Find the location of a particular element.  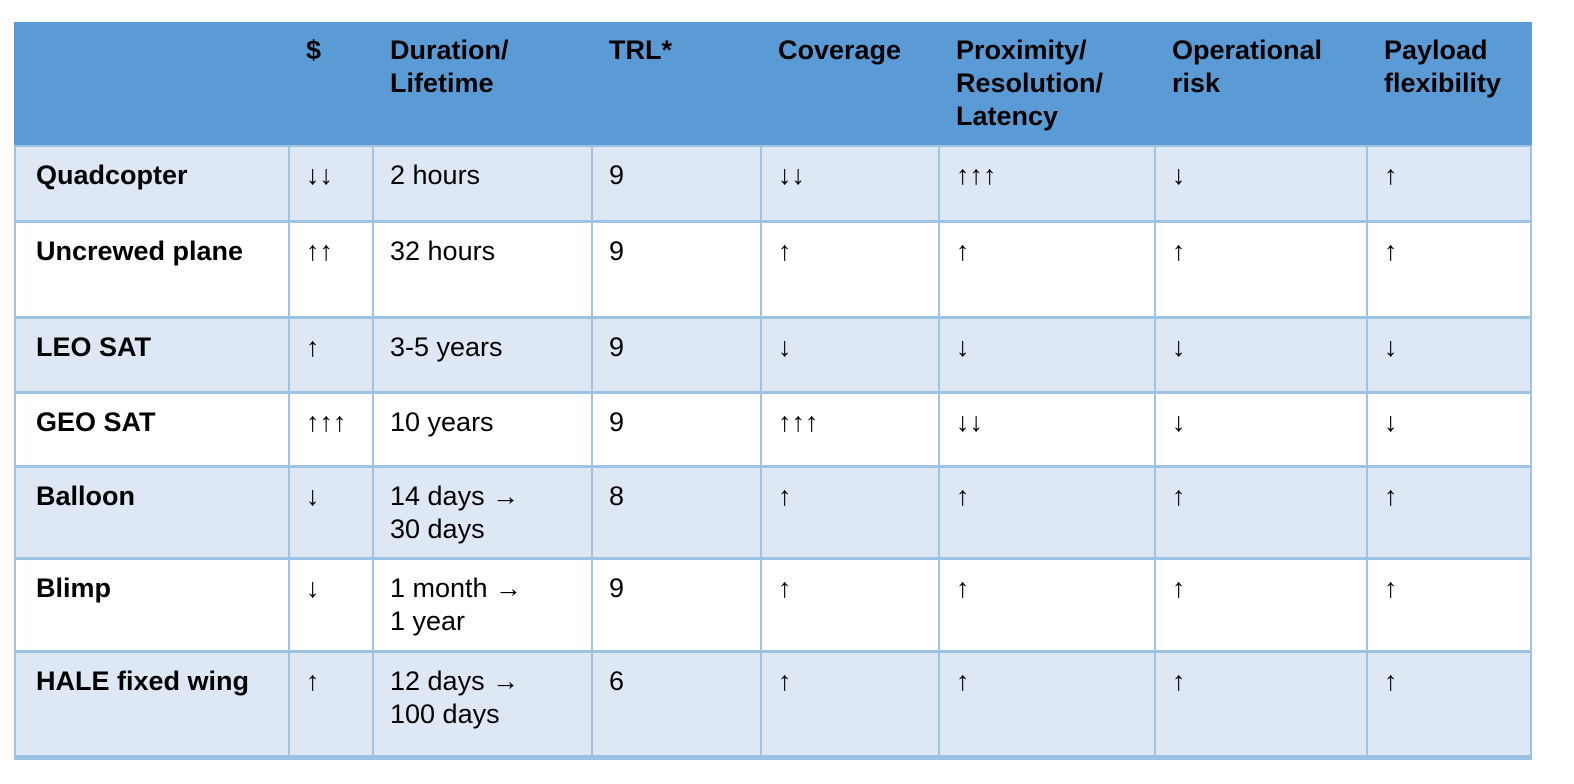

proximity-cell: ↓↓ is located at coordinates (1048, 430).